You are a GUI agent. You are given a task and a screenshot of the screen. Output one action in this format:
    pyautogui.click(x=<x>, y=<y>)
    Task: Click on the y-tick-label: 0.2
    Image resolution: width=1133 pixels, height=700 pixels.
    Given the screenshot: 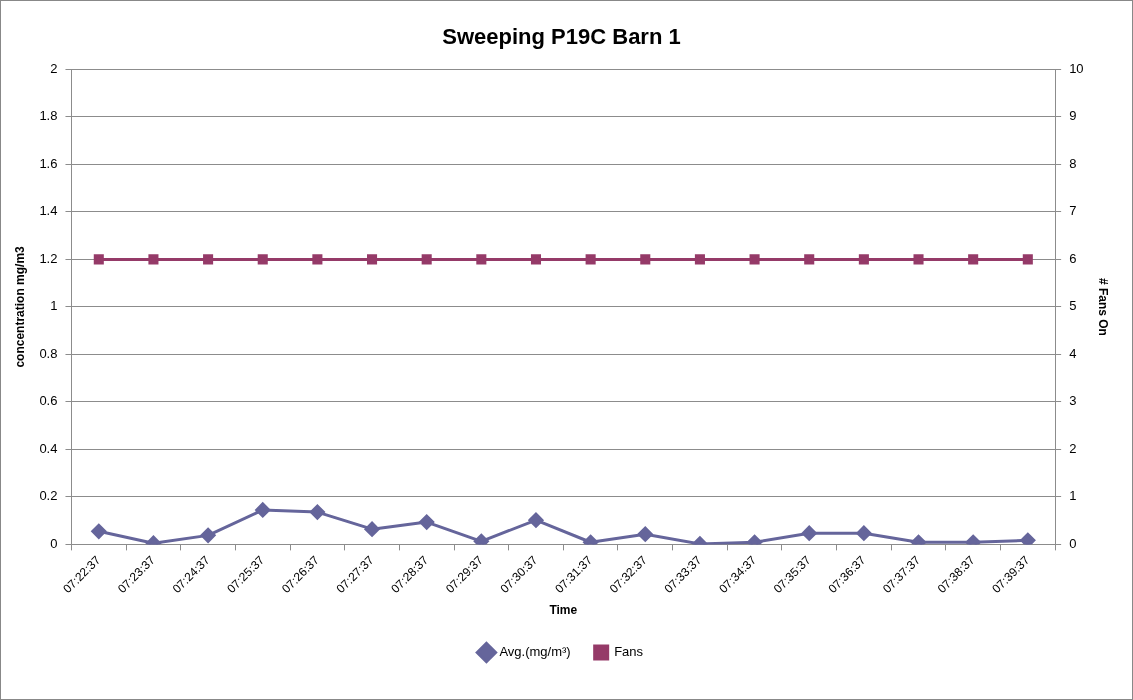 What is the action you would take?
    pyautogui.click(x=48, y=496)
    